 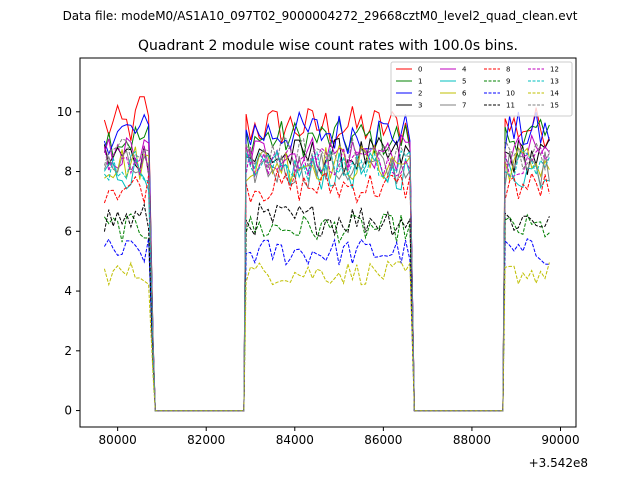 I want to click on y-tick-label: 2, so click(x=68, y=351).